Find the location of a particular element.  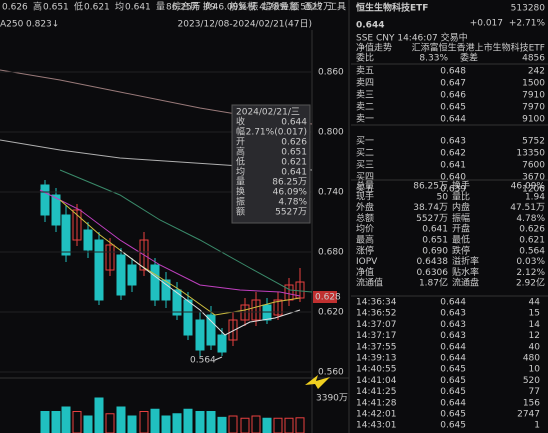

book-label: 卖二 is located at coordinates (365, 107).